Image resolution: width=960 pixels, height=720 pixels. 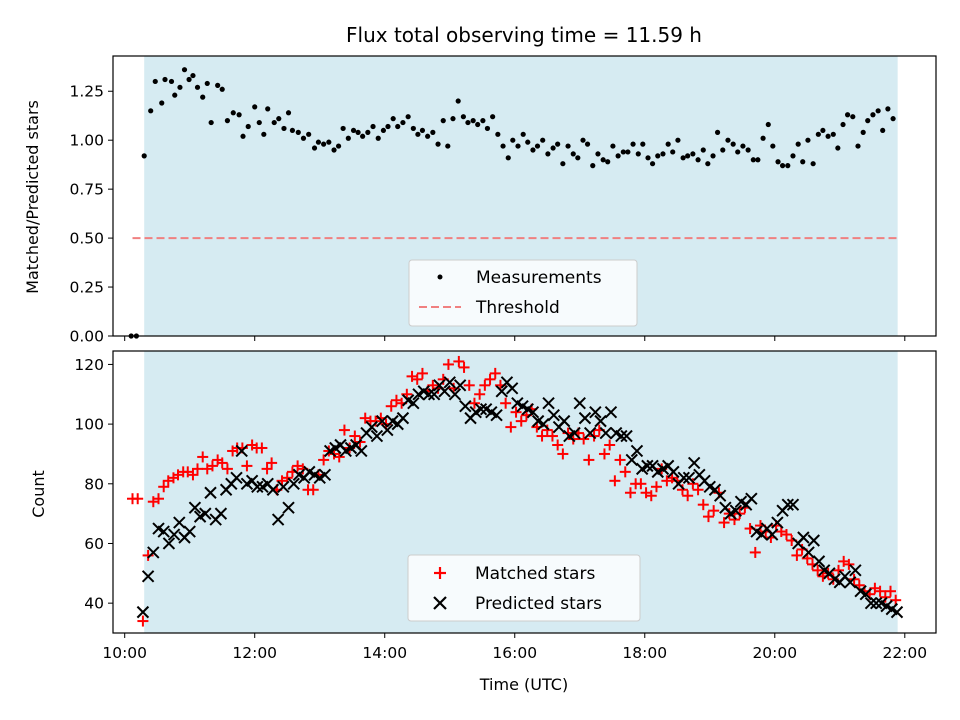 I want to click on x-tick-label: 14:00, so click(x=384, y=653).